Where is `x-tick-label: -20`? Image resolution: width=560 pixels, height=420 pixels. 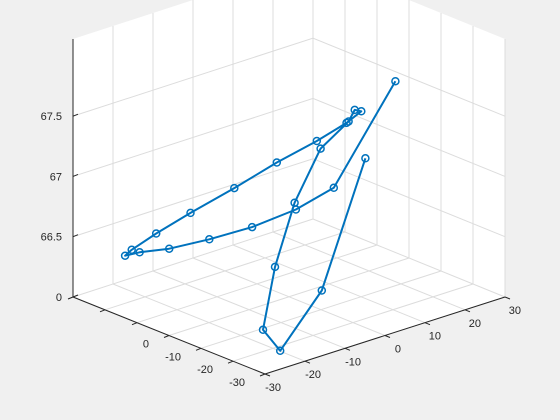
x-tick-label: -20 is located at coordinates (205, 370).